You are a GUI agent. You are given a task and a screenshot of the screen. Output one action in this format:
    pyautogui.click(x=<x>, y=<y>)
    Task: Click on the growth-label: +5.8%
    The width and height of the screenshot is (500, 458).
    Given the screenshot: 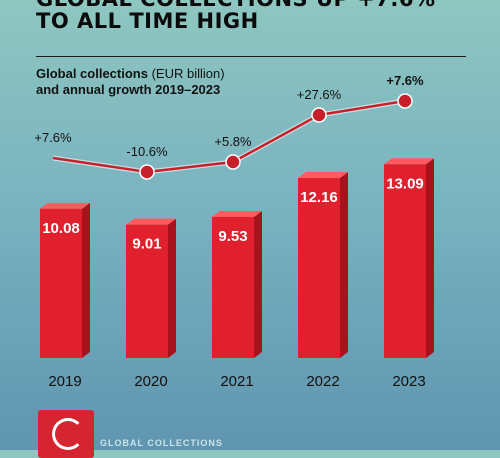 What is the action you would take?
    pyautogui.click(x=233, y=141)
    